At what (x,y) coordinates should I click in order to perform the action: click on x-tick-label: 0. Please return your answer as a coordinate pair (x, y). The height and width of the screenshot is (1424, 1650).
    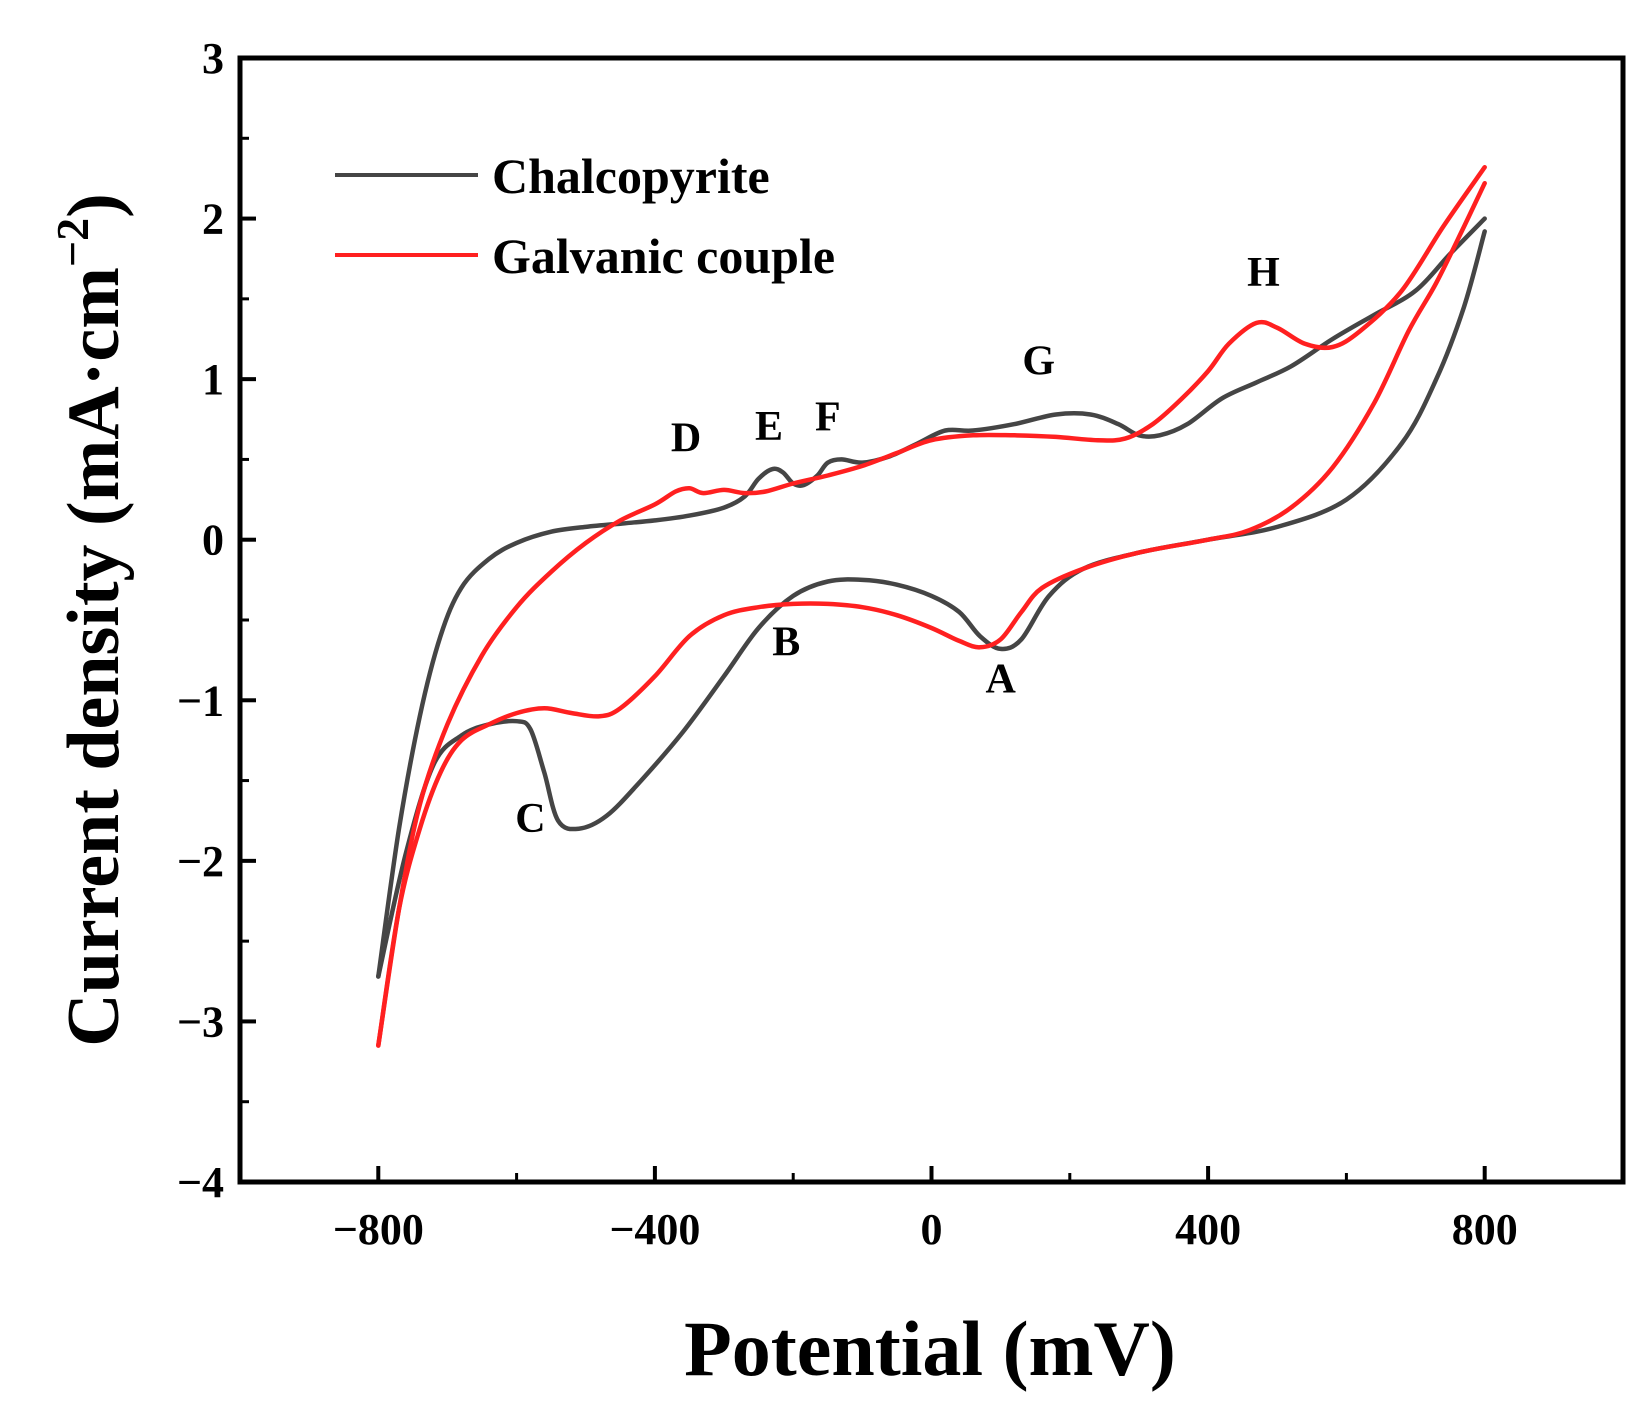
    Looking at the image, I should click on (932, 1229).